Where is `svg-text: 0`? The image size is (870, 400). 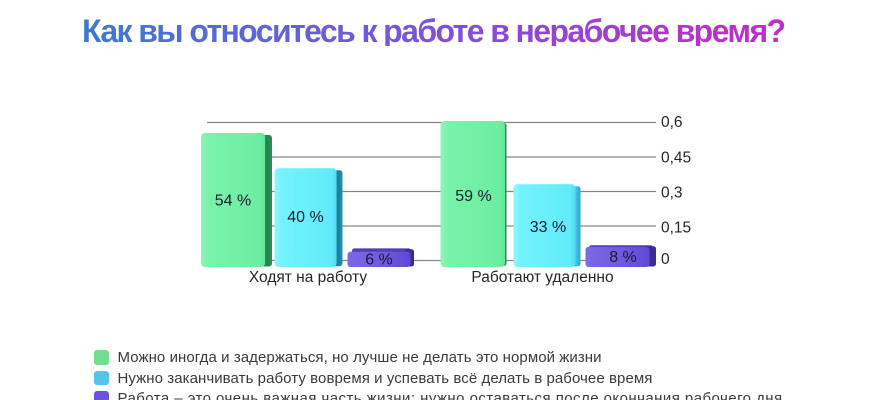 svg-text: 0 is located at coordinates (665, 259).